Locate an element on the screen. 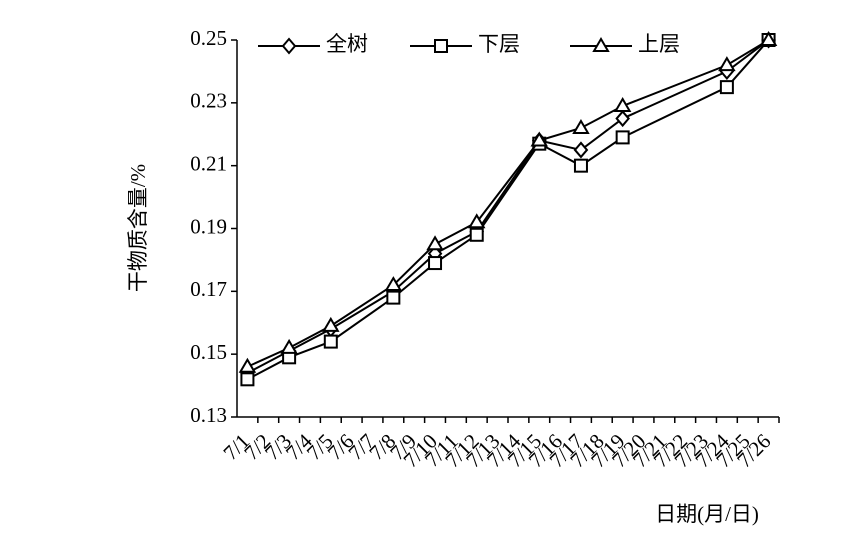  legend-label: 上层 is located at coordinates (659, 44).